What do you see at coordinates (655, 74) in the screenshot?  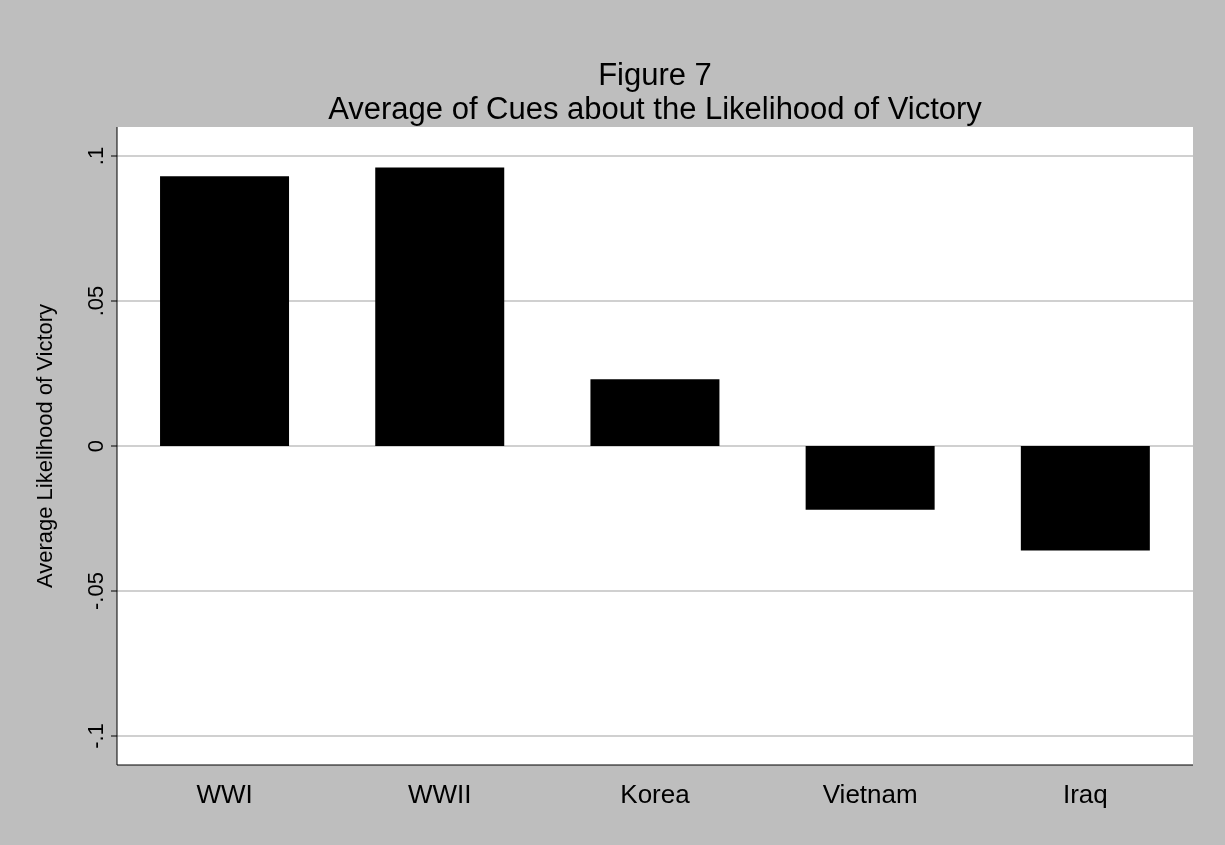 I see `chart-title: Figure 7` at bounding box center [655, 74].